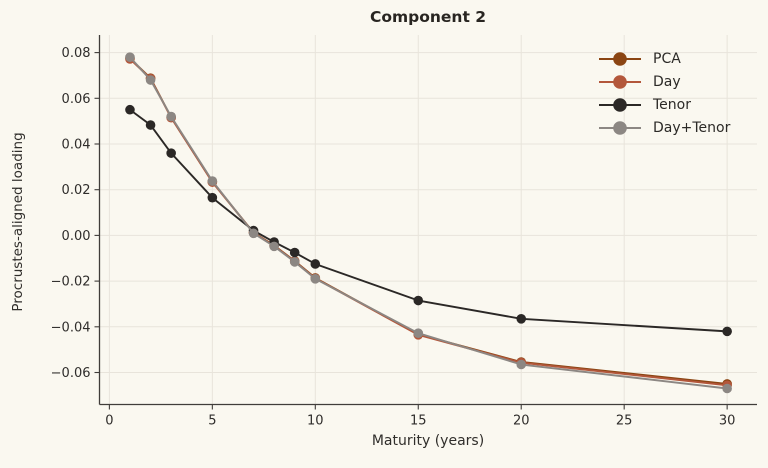 This screenshot has height=468, width=768. What do you see at coordinates (727, 421) in the screenshot?
I see `x-tick-label: 30` at bounding box center [727, 421].